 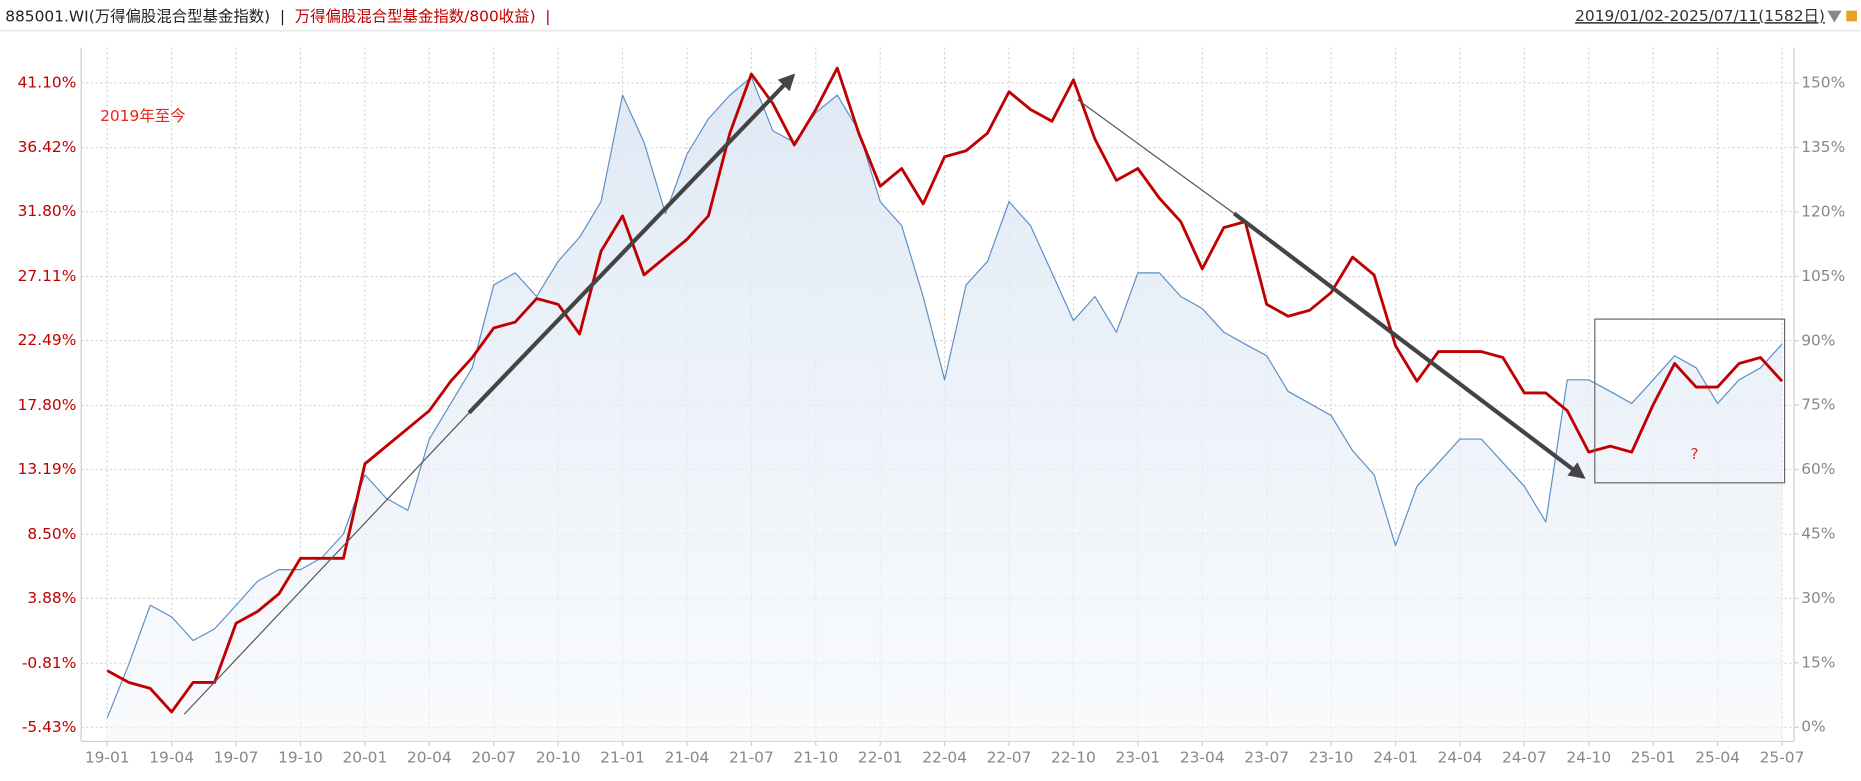 I want to click on x-tick-label: 21-01, so click(x=622, y=758).